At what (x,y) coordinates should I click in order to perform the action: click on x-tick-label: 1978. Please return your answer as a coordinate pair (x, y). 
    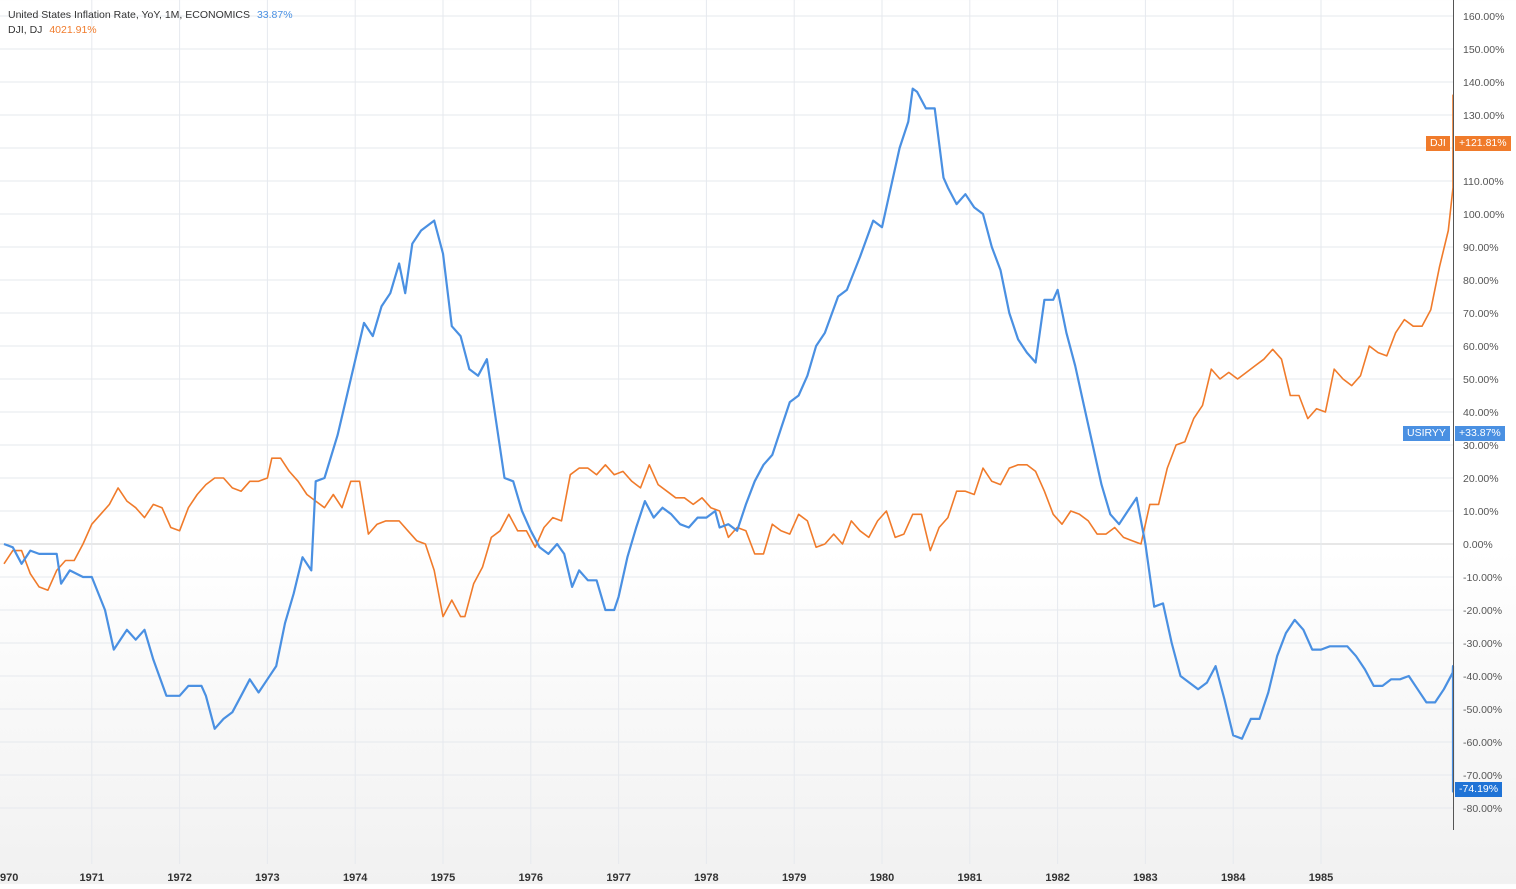
    Looking at the image, I should click on (706, 878).